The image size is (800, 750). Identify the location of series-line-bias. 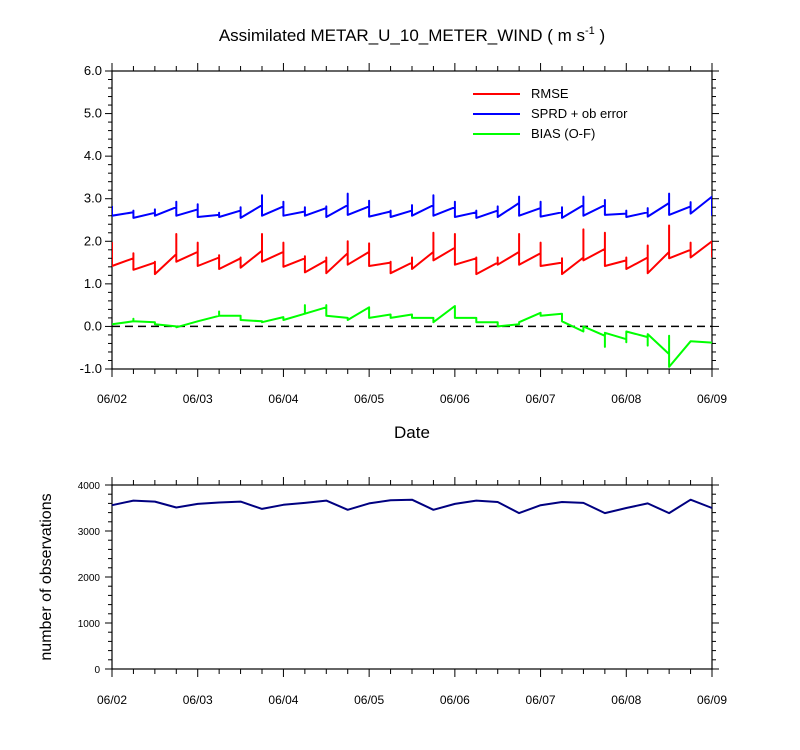
(412, 336).